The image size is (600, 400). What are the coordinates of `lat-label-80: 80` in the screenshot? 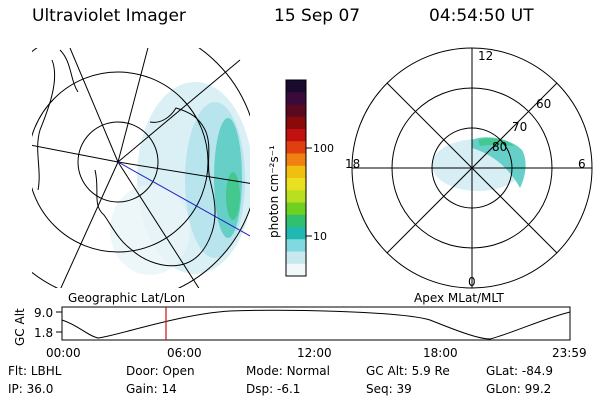 It's located at (499, 147).